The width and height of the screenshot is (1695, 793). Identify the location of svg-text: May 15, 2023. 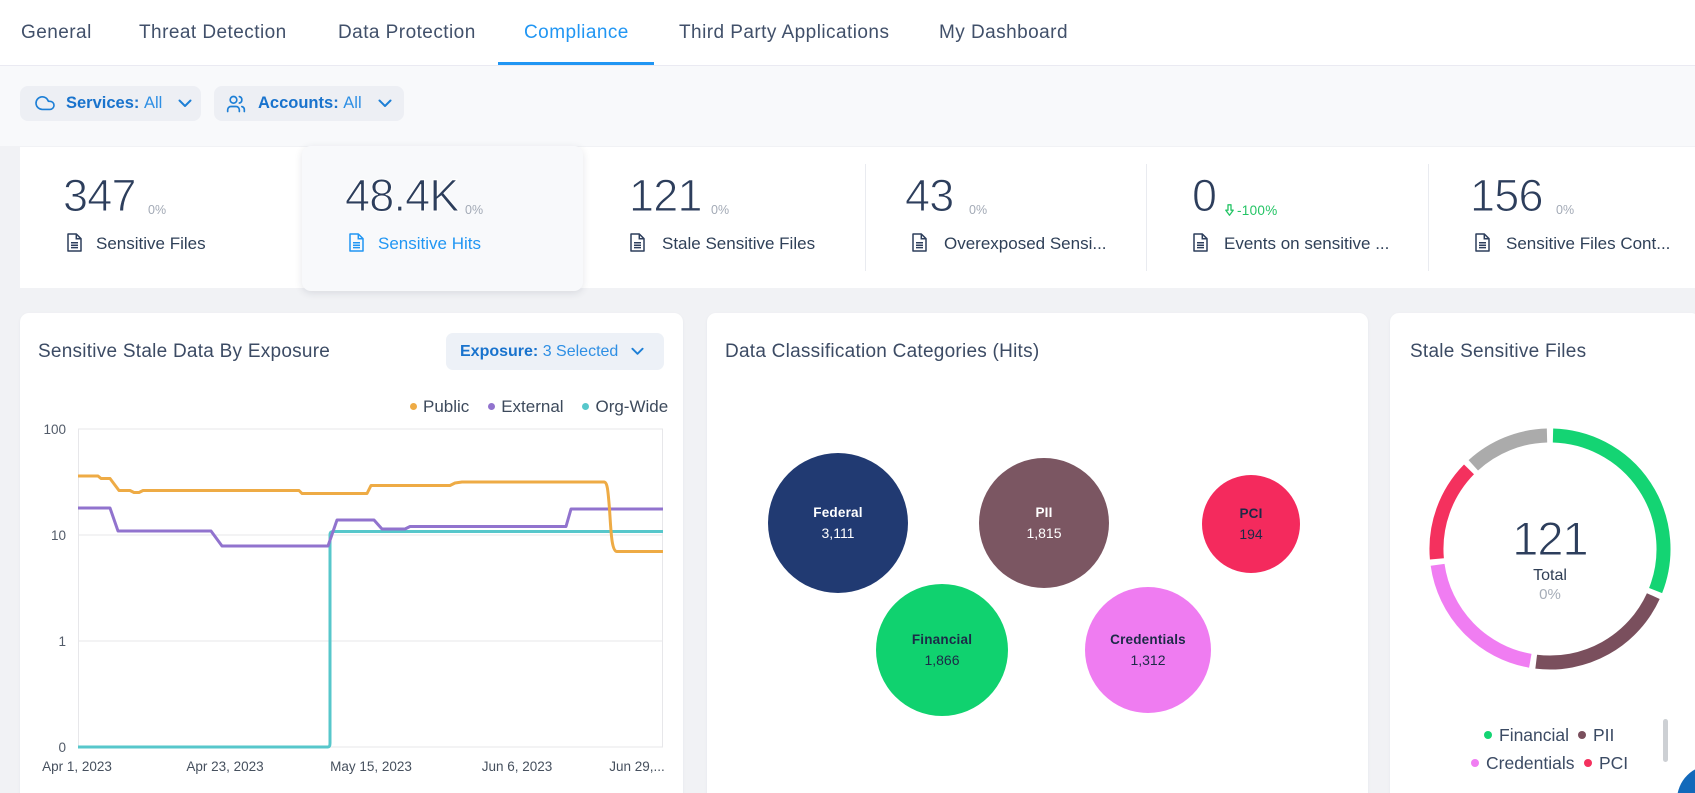
(371, 766).